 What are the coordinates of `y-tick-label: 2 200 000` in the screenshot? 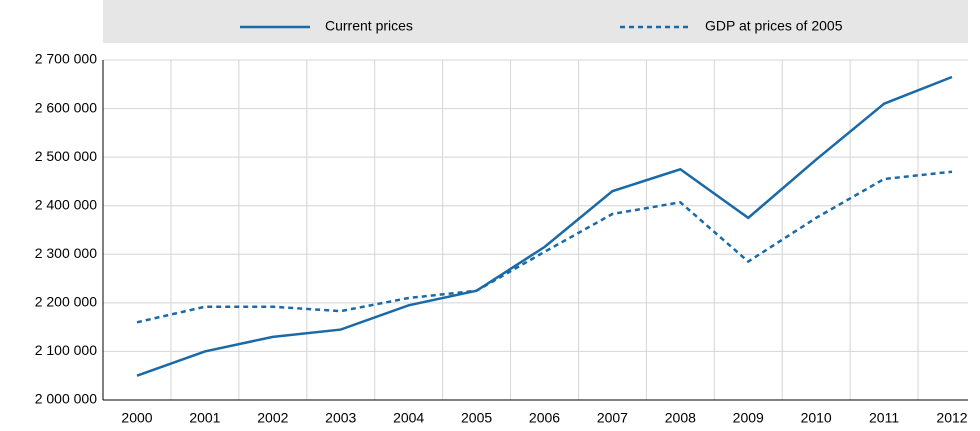 It's located at (66, 302).